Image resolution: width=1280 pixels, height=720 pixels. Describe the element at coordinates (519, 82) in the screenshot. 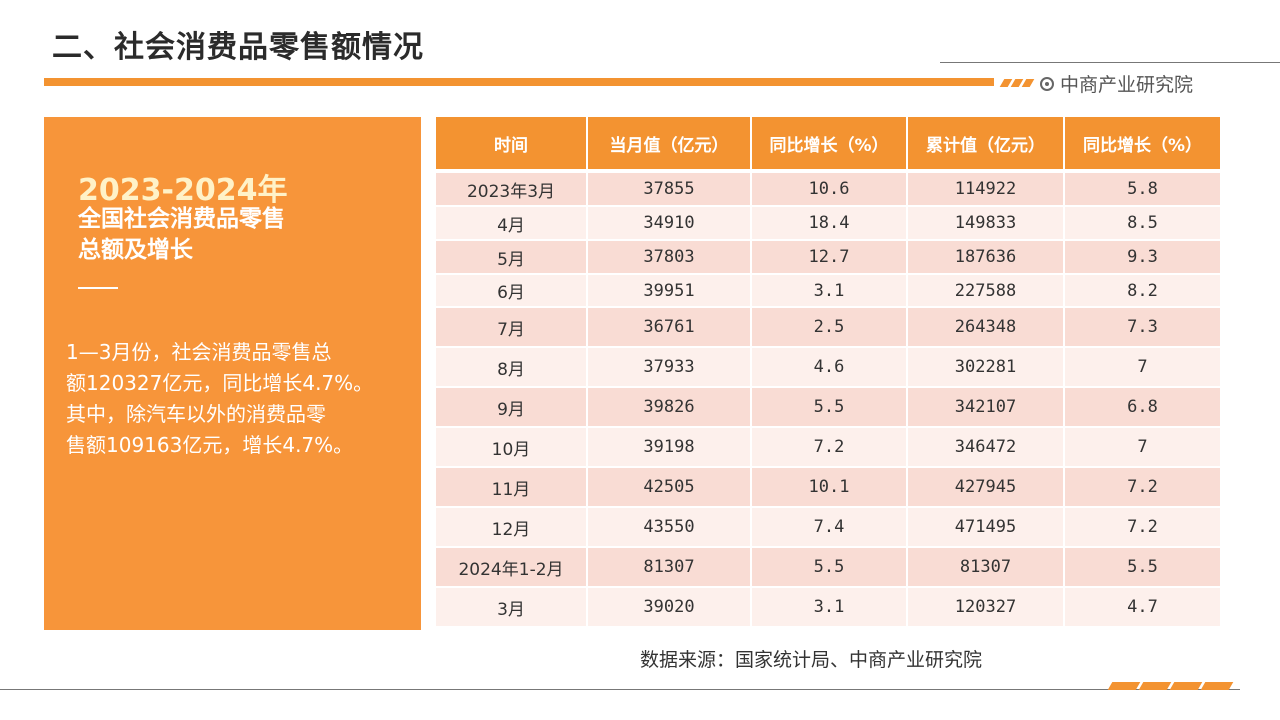

I see `title-underline-bar` at that location.